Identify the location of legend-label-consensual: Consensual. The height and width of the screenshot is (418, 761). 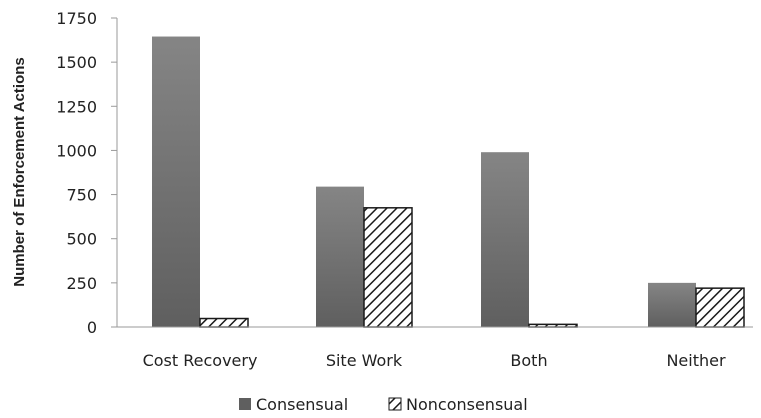
(302, 404).